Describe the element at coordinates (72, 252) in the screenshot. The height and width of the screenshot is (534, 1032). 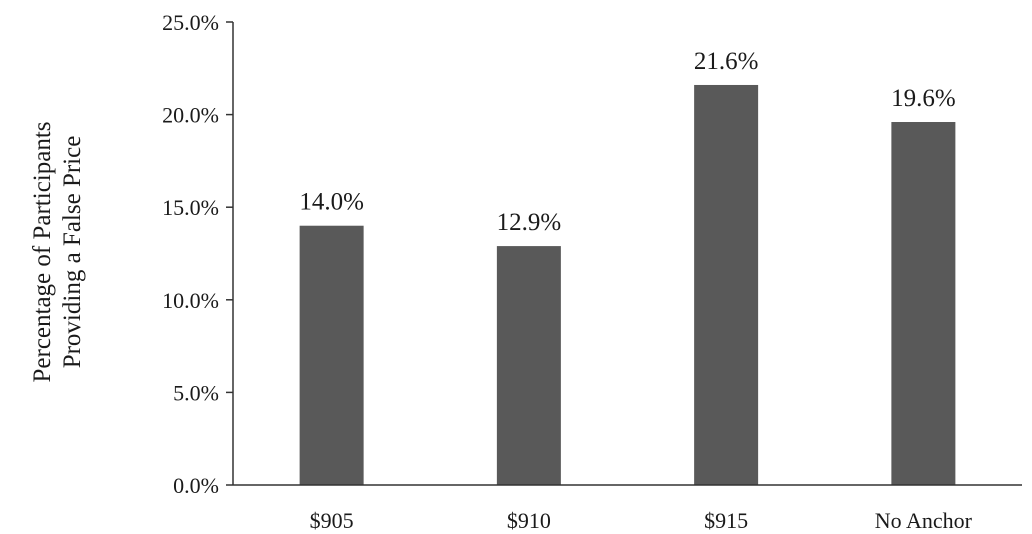
I see `y-axis-title-line-2: Providing a False Price` at that location.